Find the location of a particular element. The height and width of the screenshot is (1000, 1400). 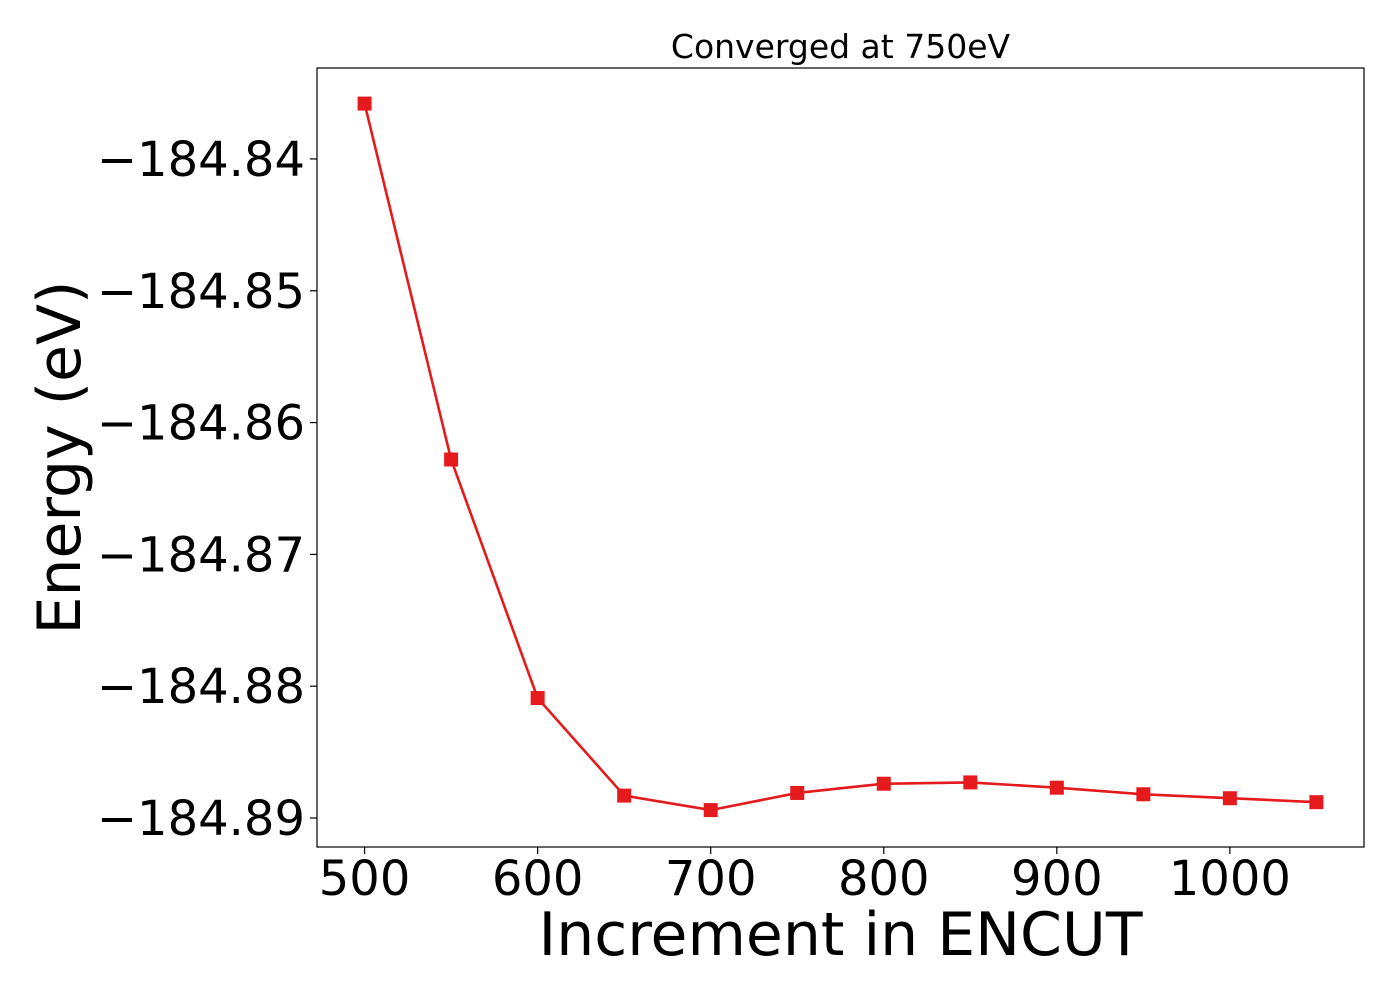

x-tick-label: 800 is located at coordinates (884, 879).